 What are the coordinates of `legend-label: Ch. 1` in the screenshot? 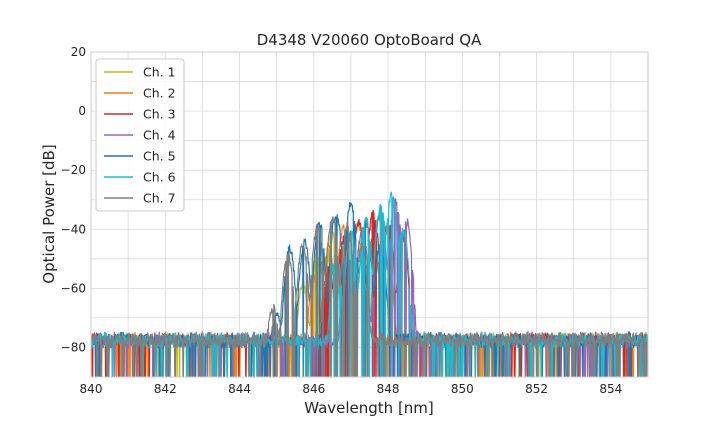 It's located at (159, 72).